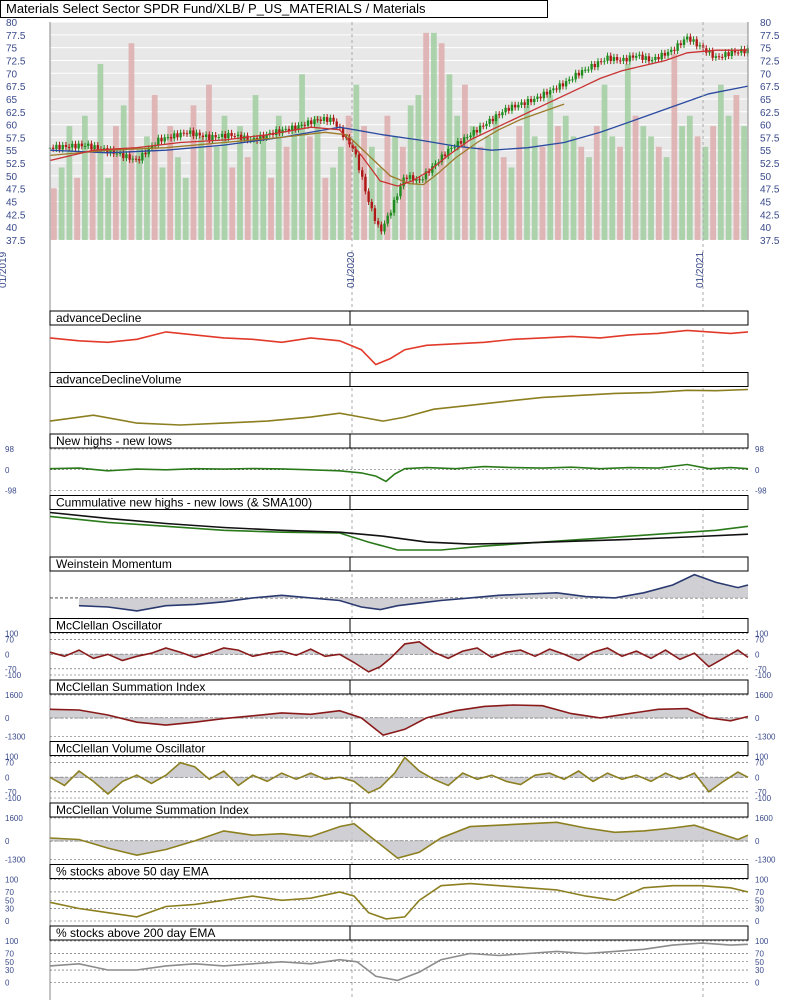  Describe the element at coordinates (759, 970) in the screenshot. I see `panel-y-tick-right: 30` at that location.